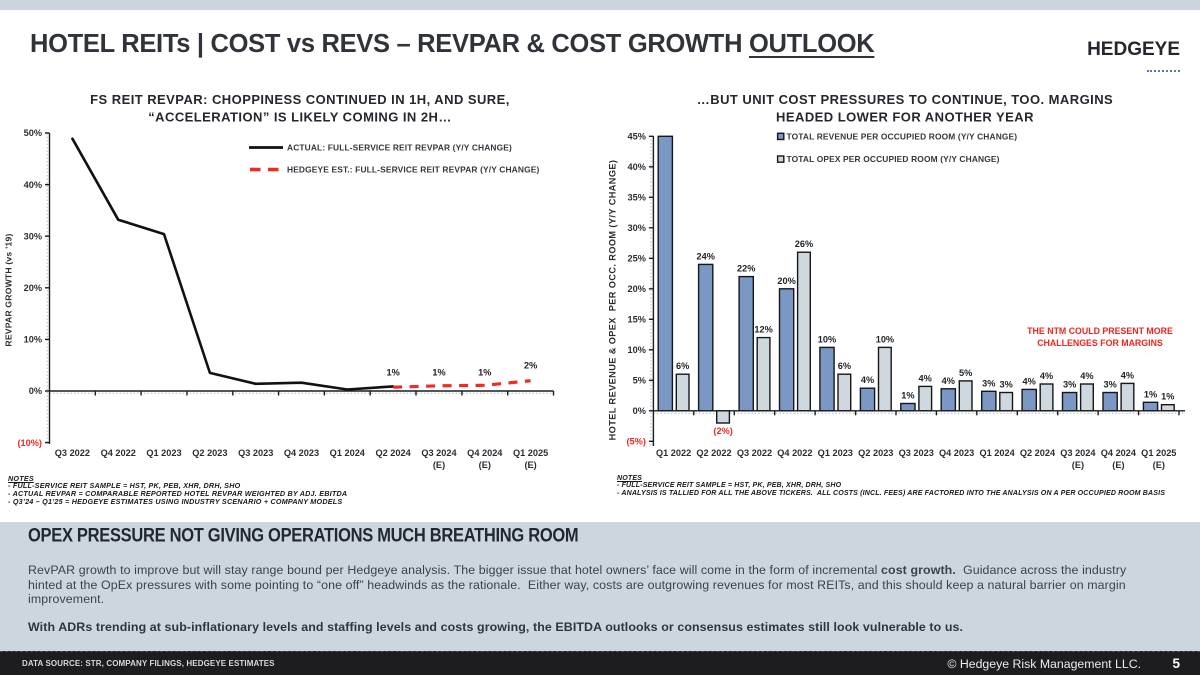  Describe the element at coordinates (637, 320) in the screenshot. I see `svg-text: 15%` at that location.